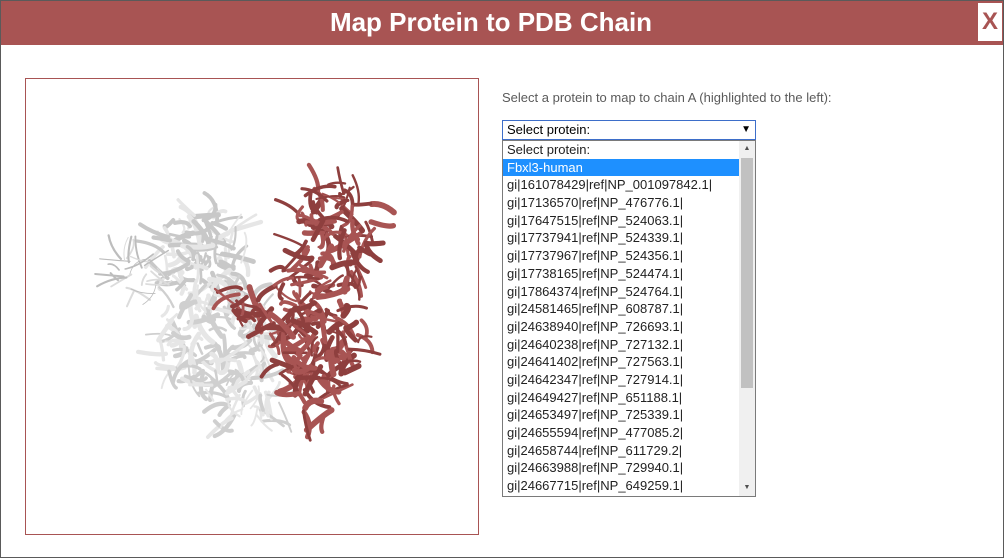 This screenshot has height=558, width=1004. I want to click on protein-option: gi|24663988|ref|NP_729940.1|, so click(595, 468).